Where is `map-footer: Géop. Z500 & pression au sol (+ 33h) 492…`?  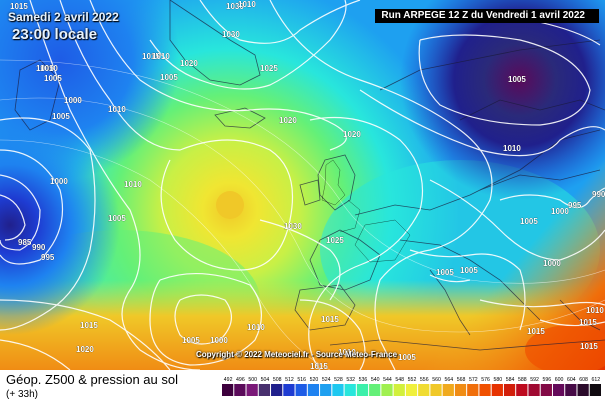
map-footer: Géop. Z500 & pression au sol (+ 33h) 492… is located at coordinates (302, 386).